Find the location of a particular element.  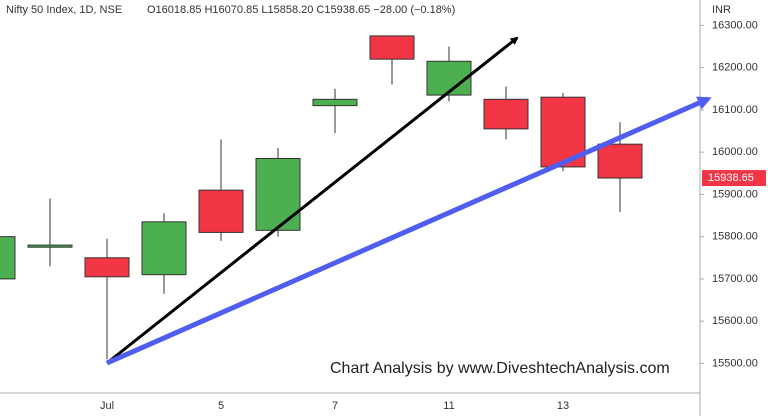

y-tick-label: 16100.00 is located at coordinates (735, 110).